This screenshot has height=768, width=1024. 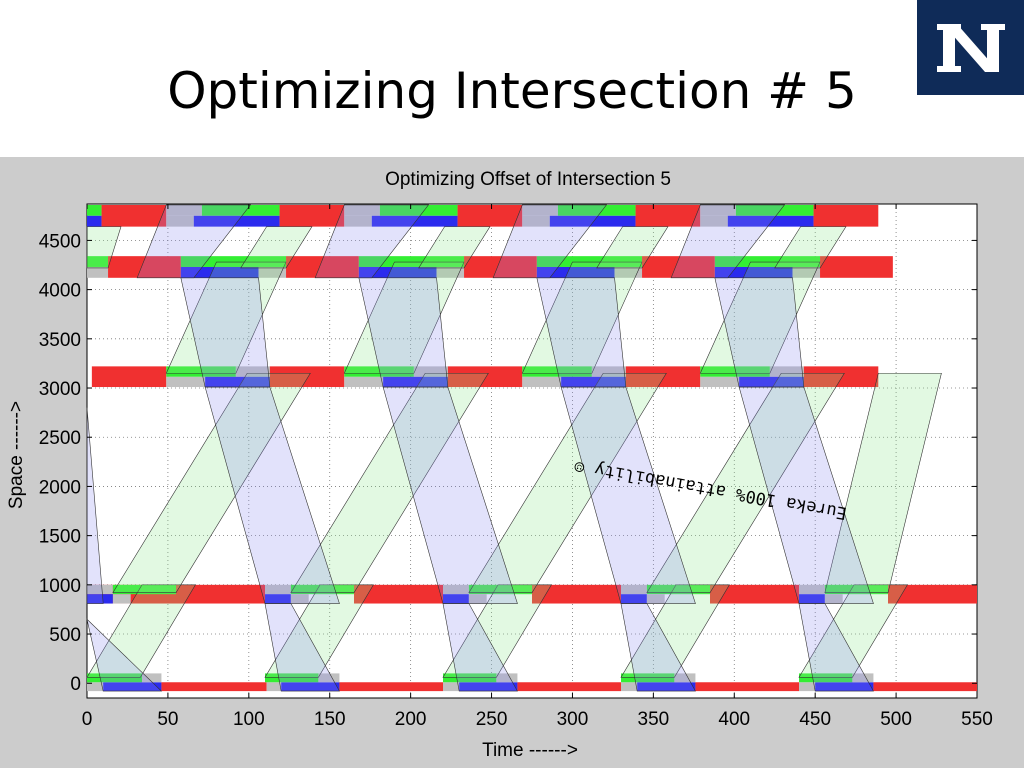 What do you see at coordinates (60, 389) in the screenshot?
I see `y-tick-label: 3000` at bounding box center [60, 389].